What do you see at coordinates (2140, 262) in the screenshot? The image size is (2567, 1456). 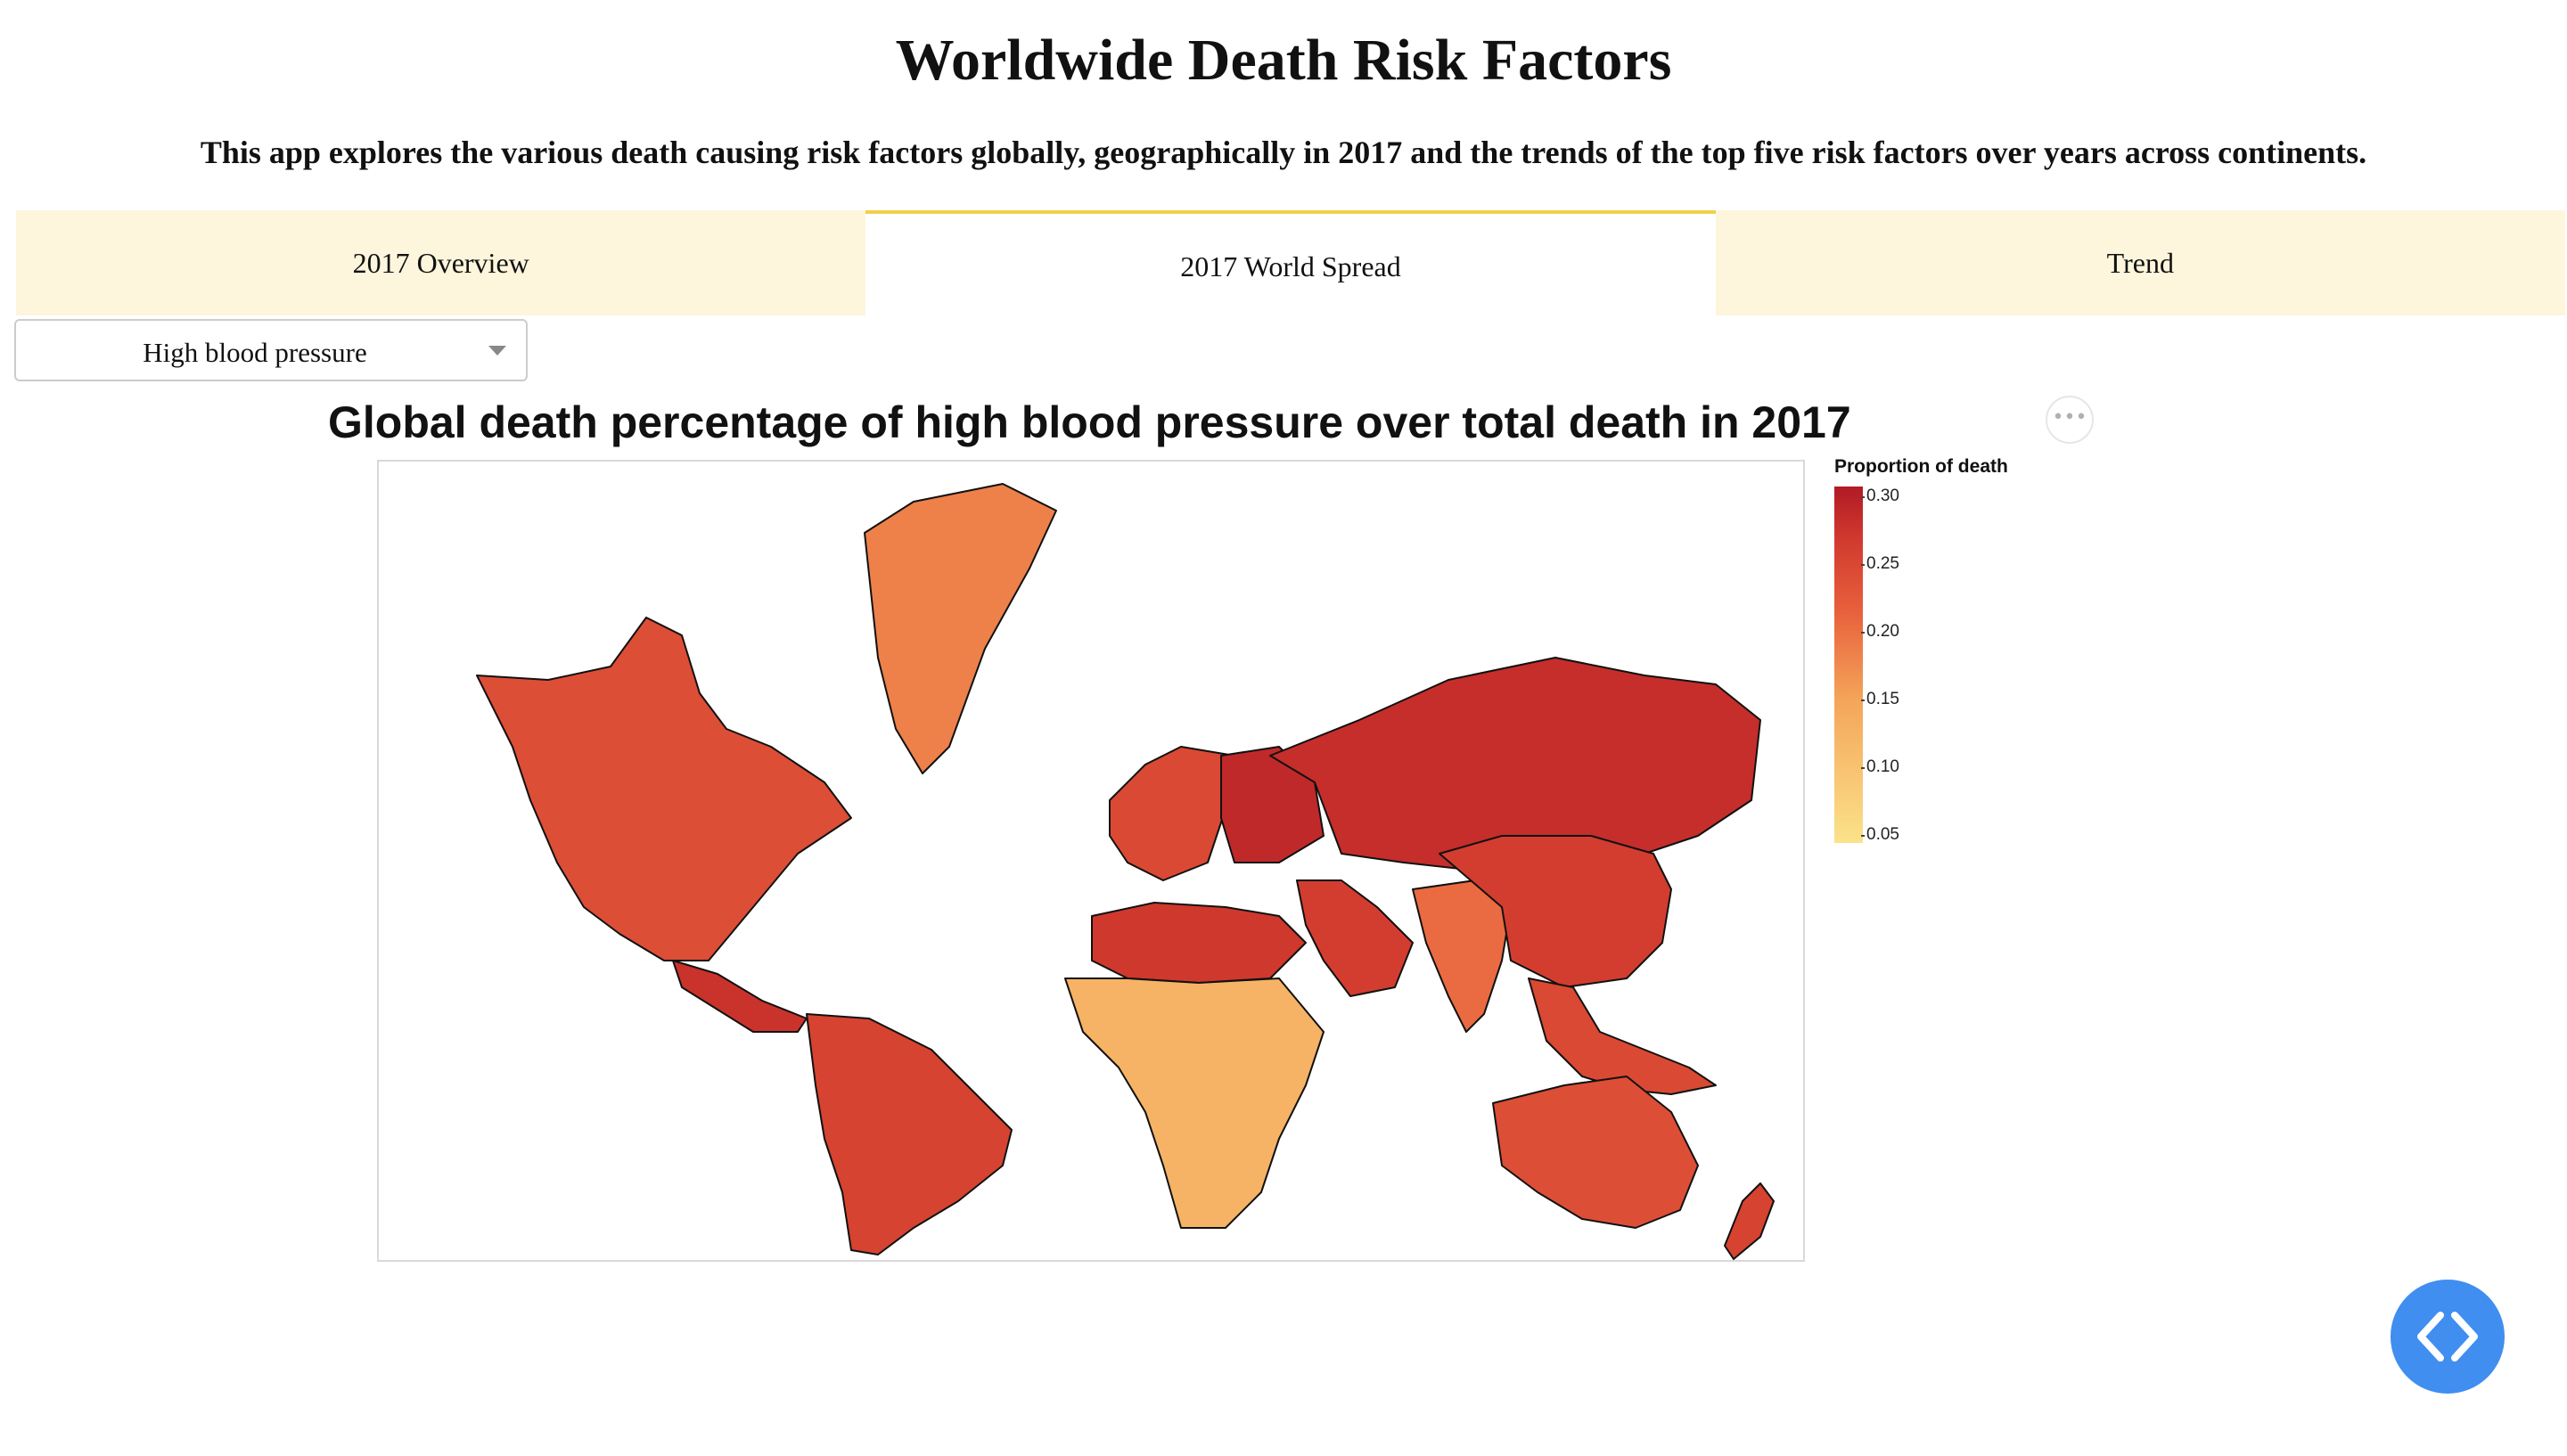 I see `tab-trend: Trend` at bounding box center [2140, 262].